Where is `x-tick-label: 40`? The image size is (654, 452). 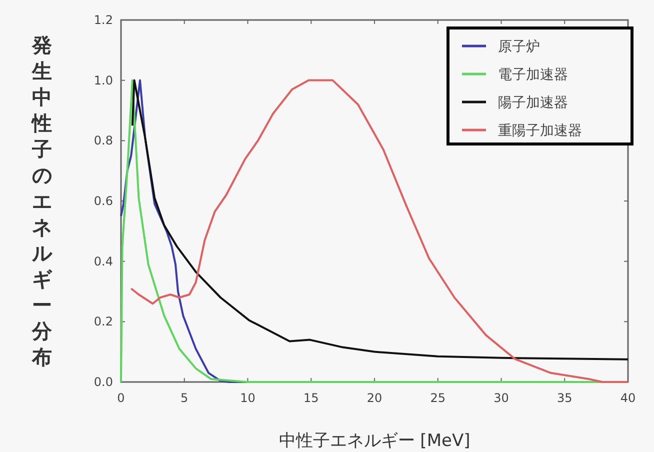 x-tick-label: 40 is located at coordinates (628, 398).